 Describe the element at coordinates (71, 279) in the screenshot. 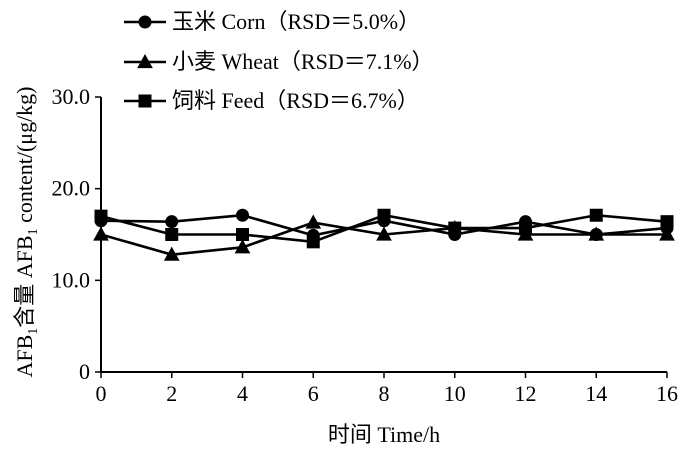

I see `y-tick-label: 10.0` at that location.